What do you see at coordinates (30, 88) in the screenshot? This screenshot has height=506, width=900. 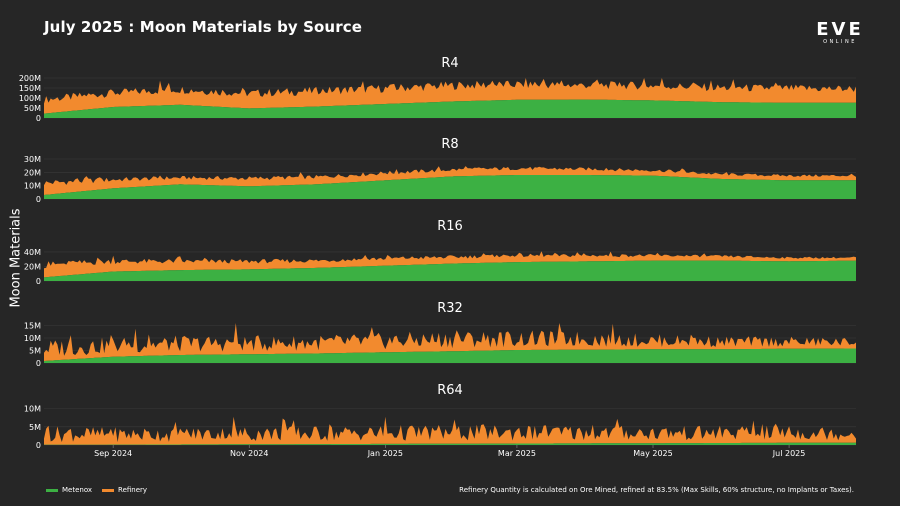 I see `y-tick-label: 150M` at bounding box center [30, 88].